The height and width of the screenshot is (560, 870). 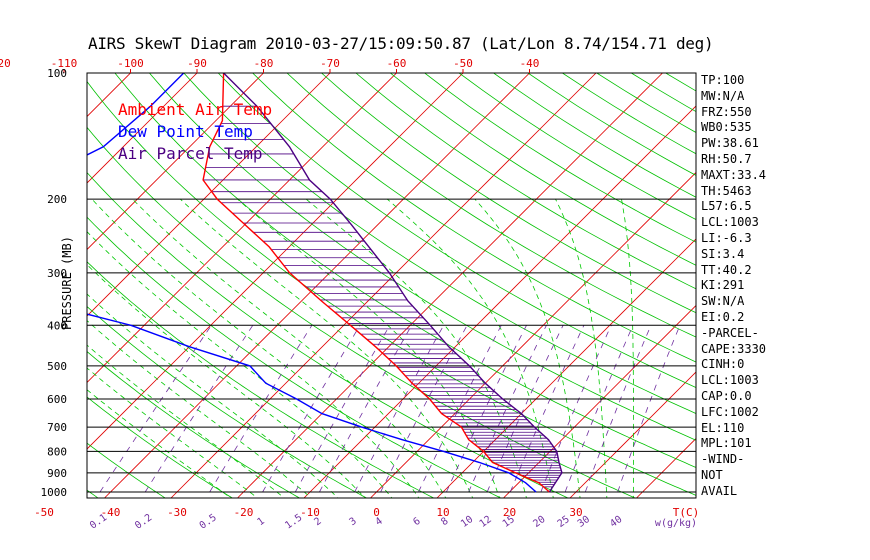 I want to click on bottom-temperature-ticks: -50 -40 -30 -20 -10 0 10 20 30 T(C), so click(x=366, y=512).